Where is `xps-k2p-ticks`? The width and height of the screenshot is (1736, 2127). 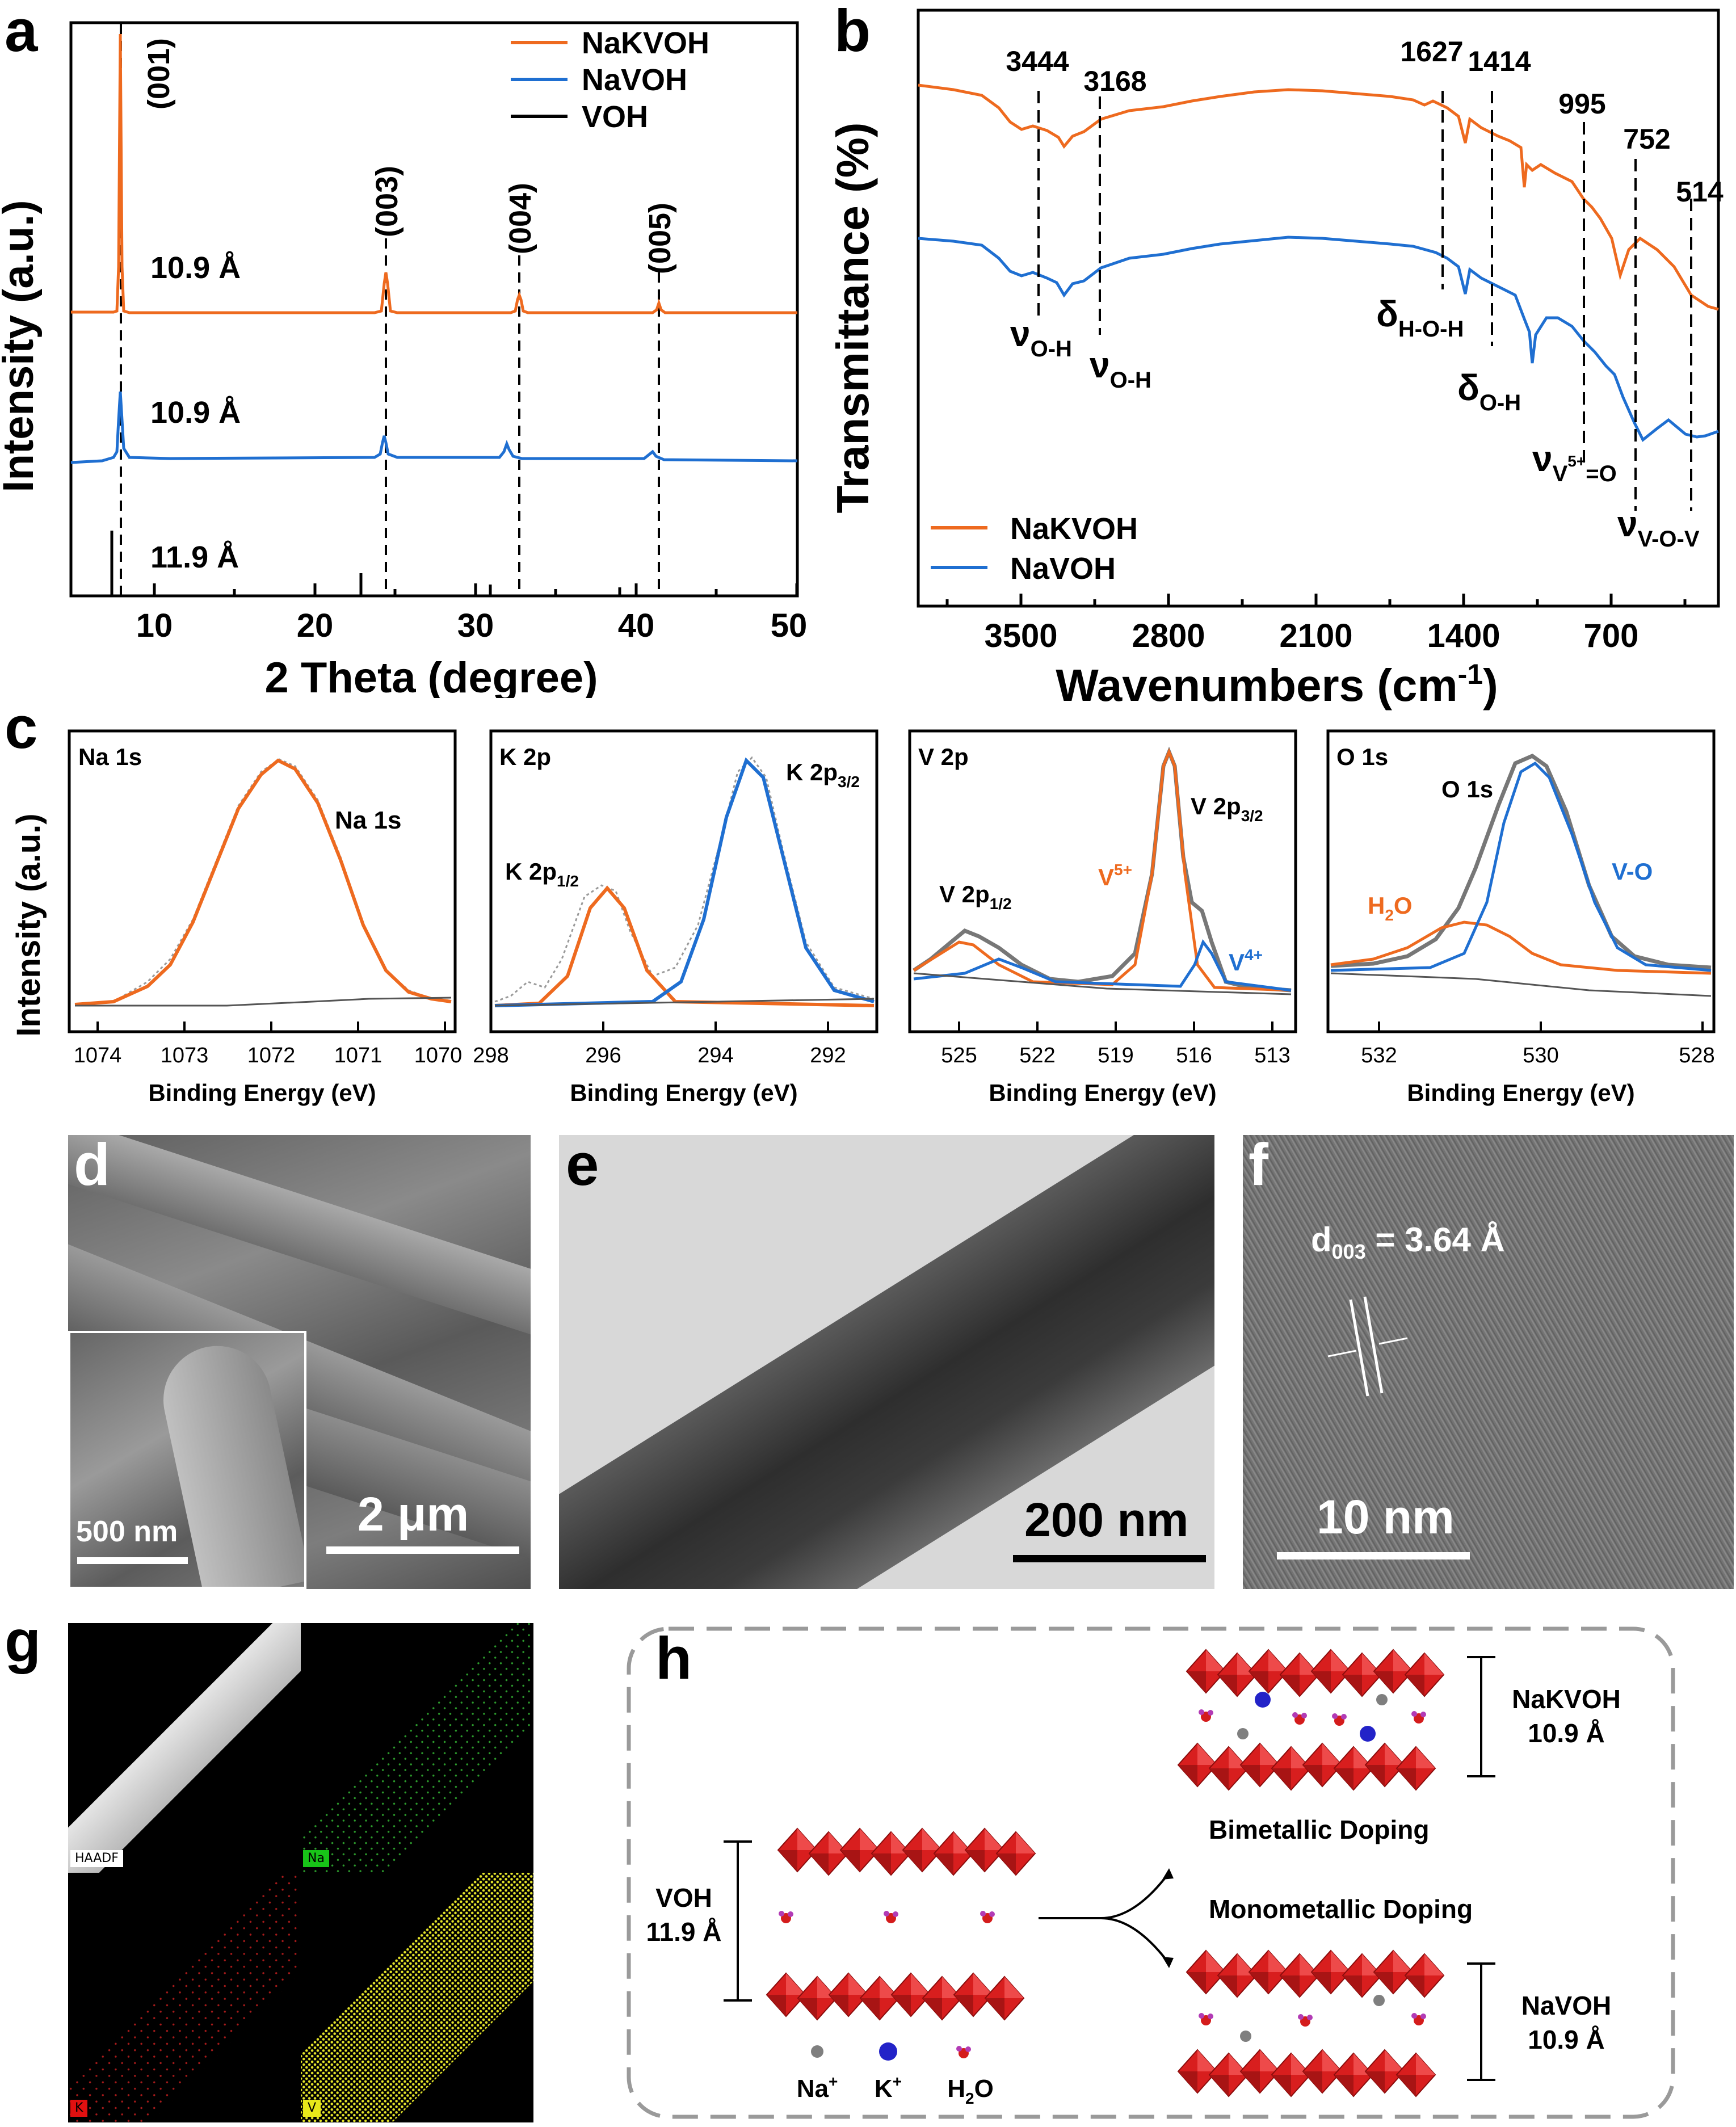 xps-k2p-ticks is located at coordinates (659, 1027).